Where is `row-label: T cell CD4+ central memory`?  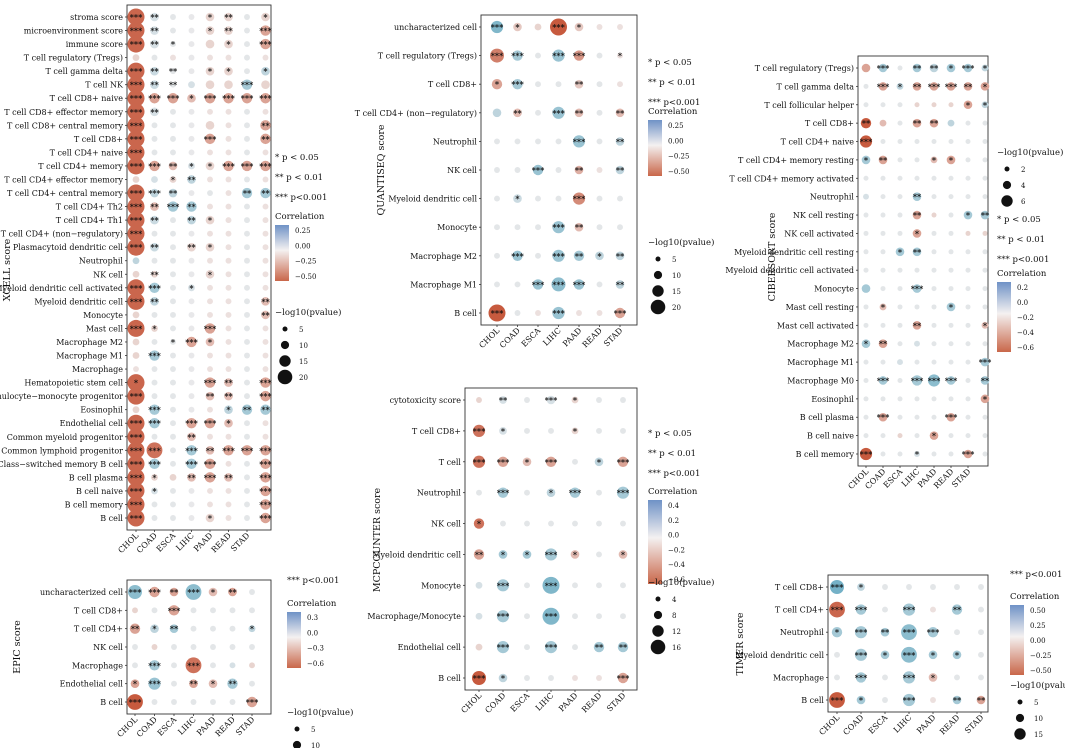
row-label: T cell CD4+ central memory is located at coordinates (65, 193).